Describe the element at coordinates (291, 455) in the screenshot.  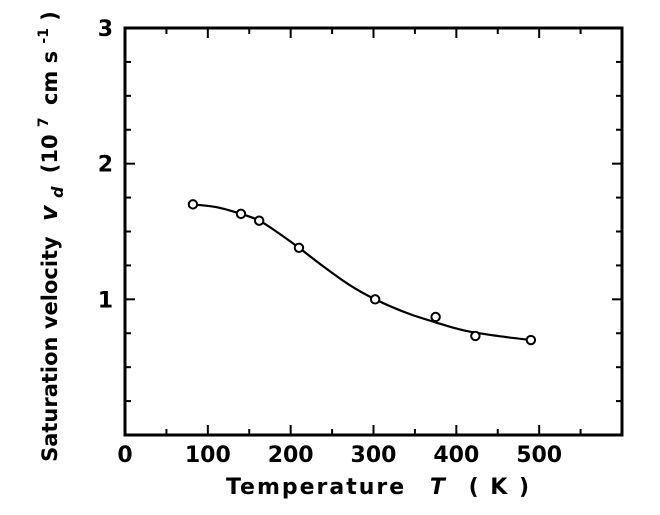
I see `x-tick-label: 200` at that location.